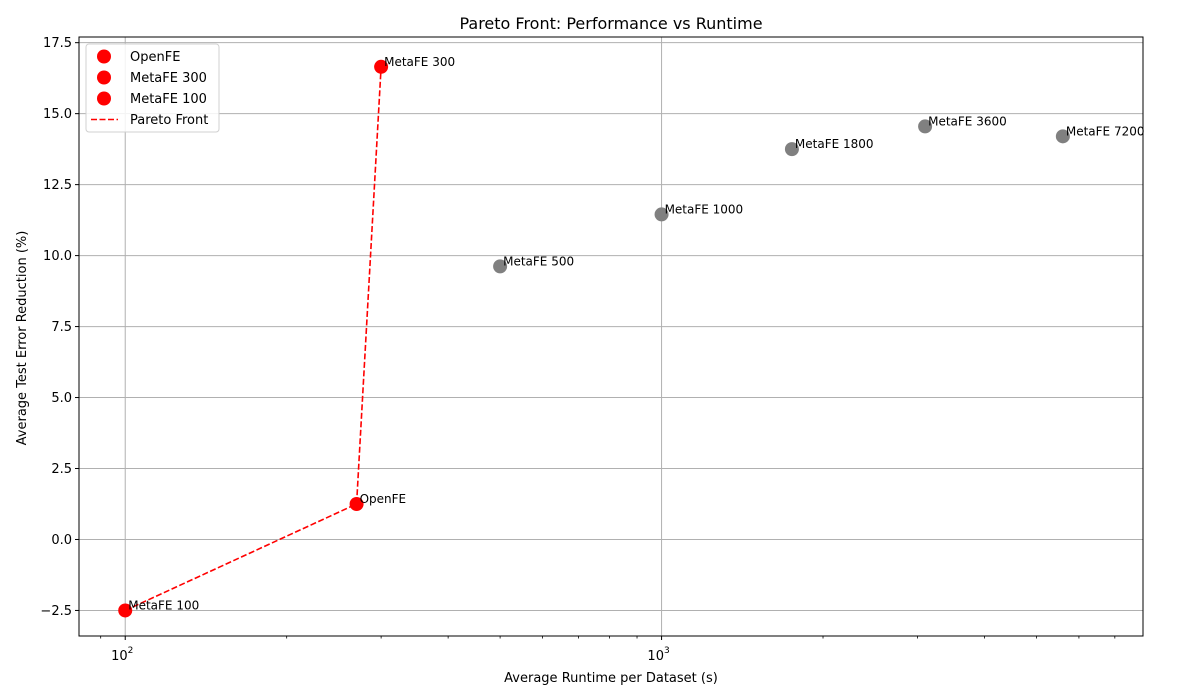 The width and height of the screenshot is (1200, 700). What do you see at coordinates (57, 256) in the screenshot?
I see `y-tick-label: 10.0` at bounding box center [57, 256].